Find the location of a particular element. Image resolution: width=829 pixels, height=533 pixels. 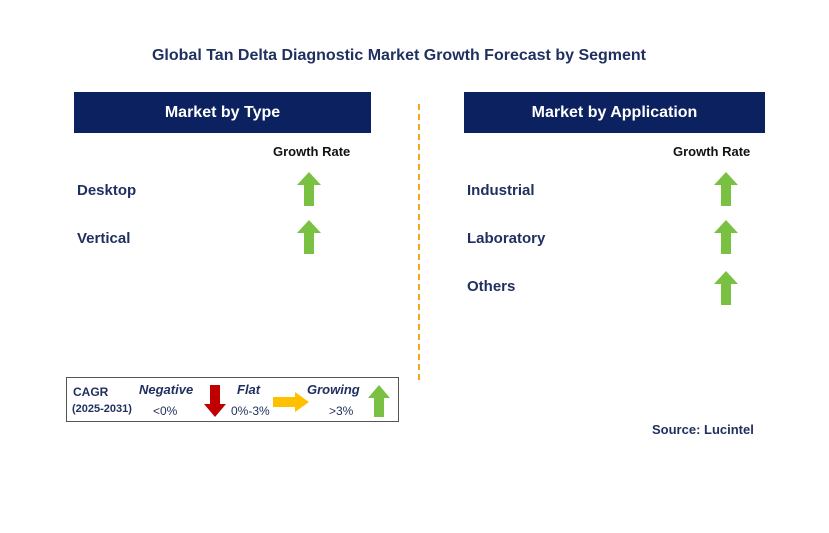

row-label-vertical: Vertical is located at coordinates (104, 238).